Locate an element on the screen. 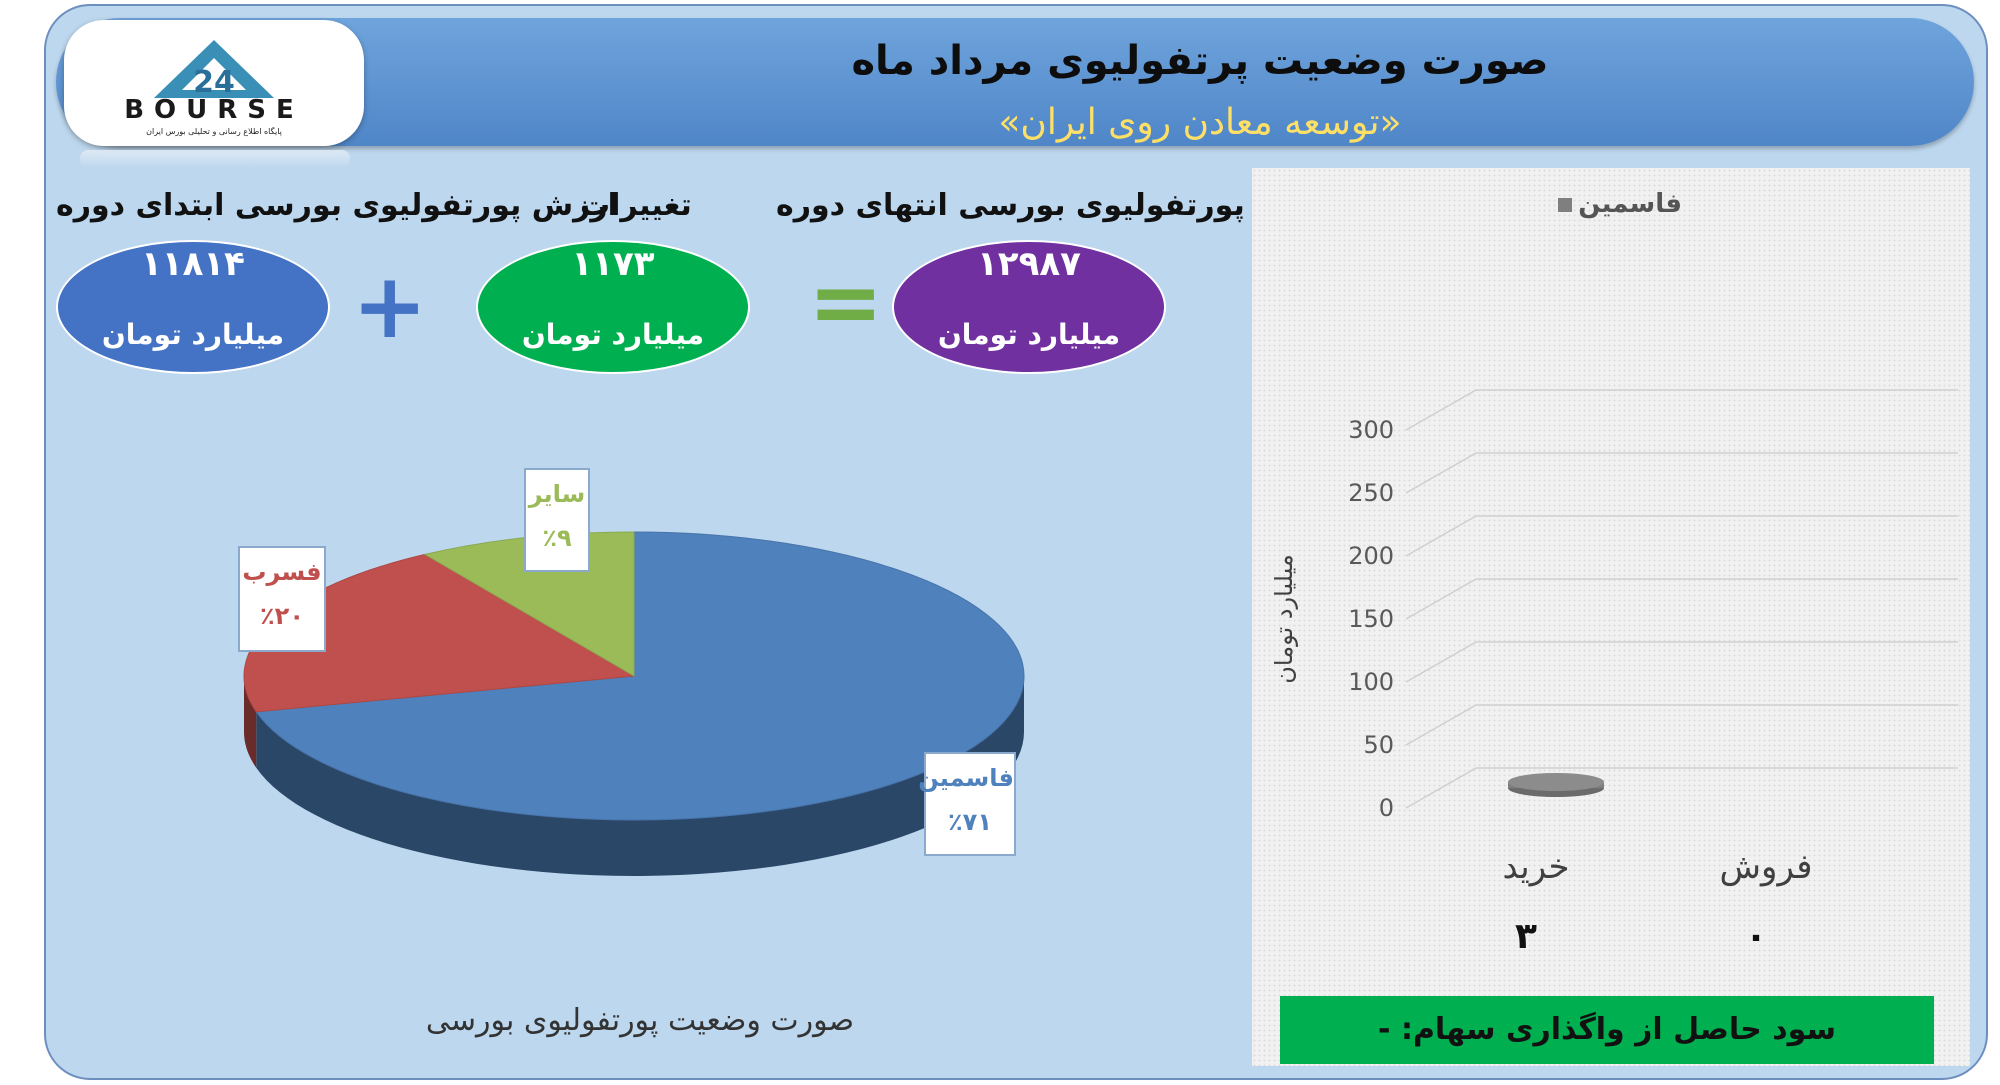 The image size is (2000, 1085). pie-label-sayer: سایر ٪۹ is located at coordinates (557, 520).